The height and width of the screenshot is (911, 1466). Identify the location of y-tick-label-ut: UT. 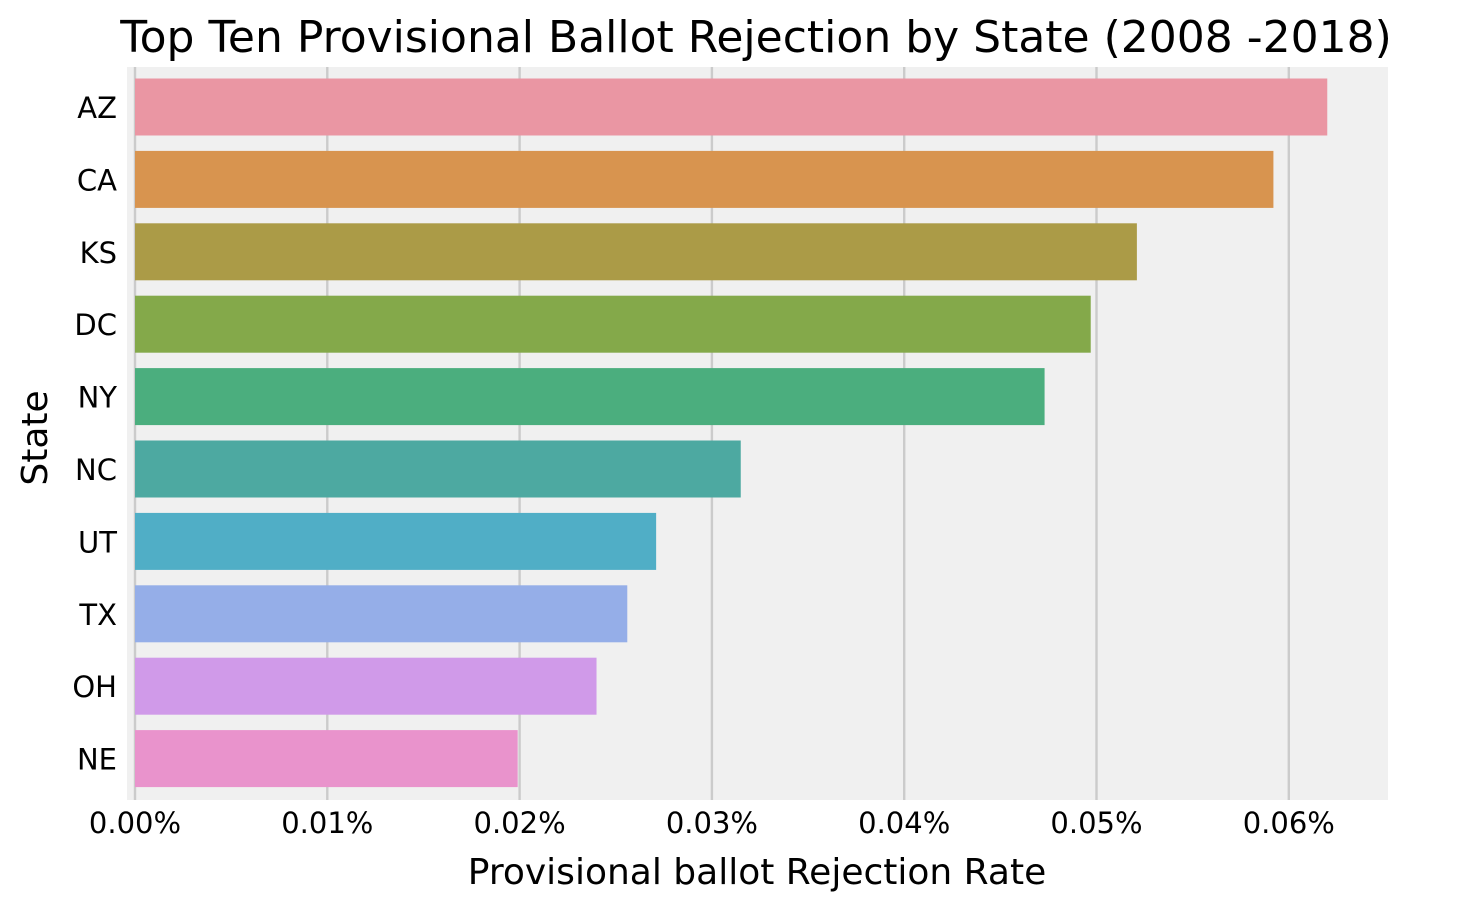
(97, 542).